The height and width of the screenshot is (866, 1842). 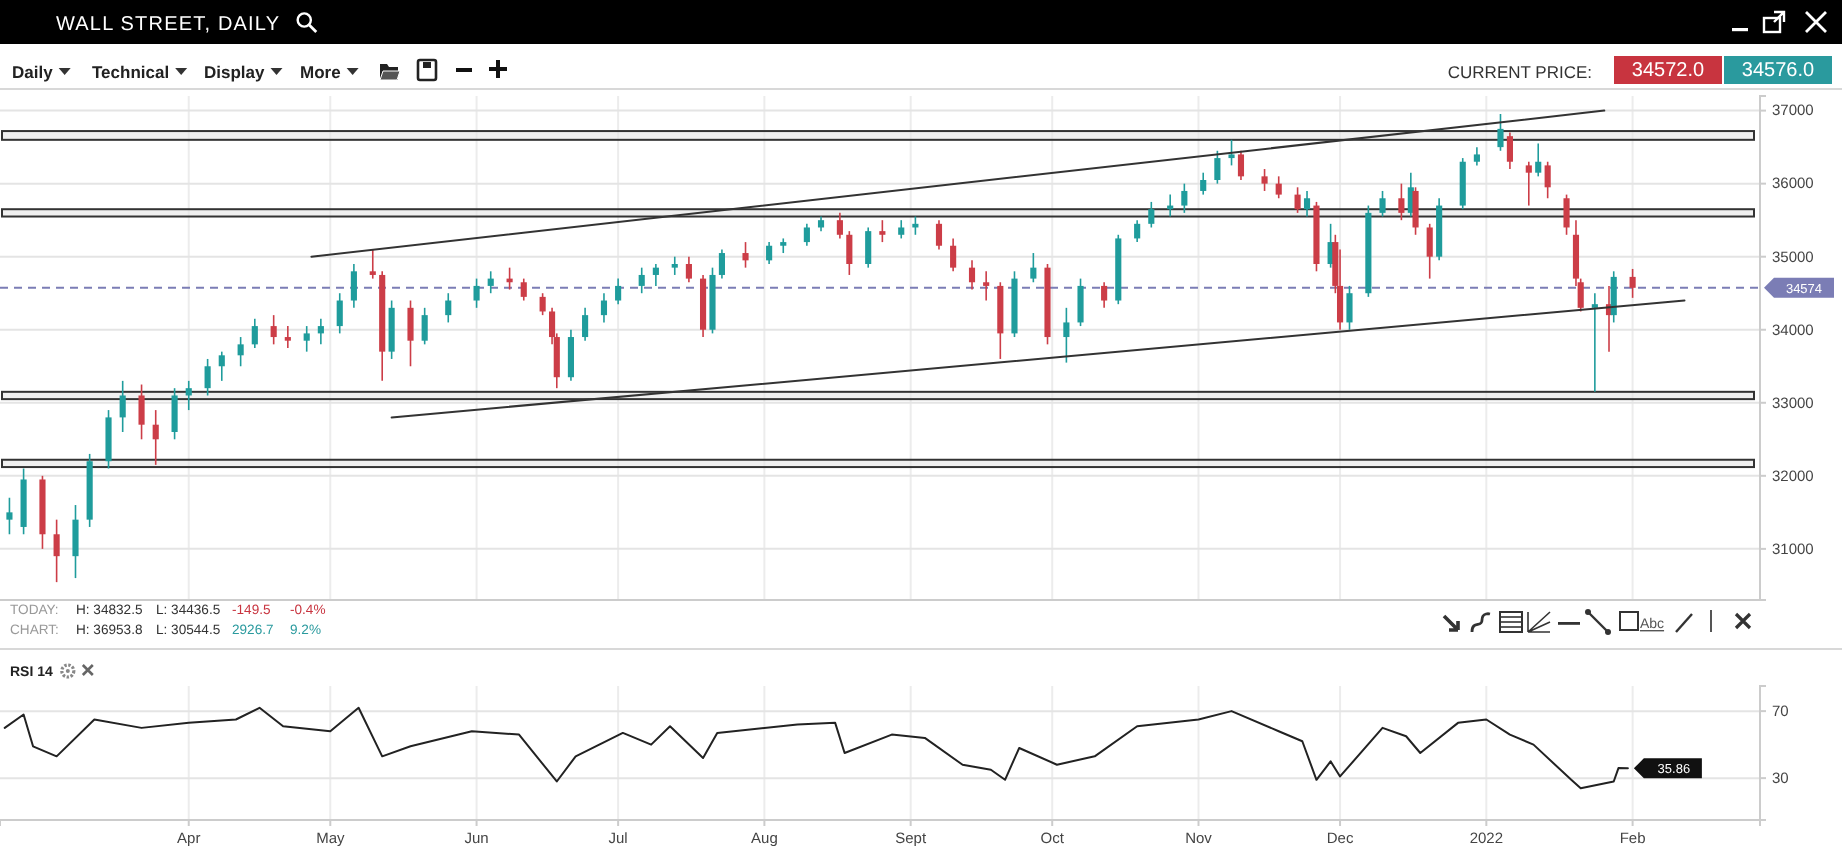 I want to click on text: Technical, so click(x=131, y=72).